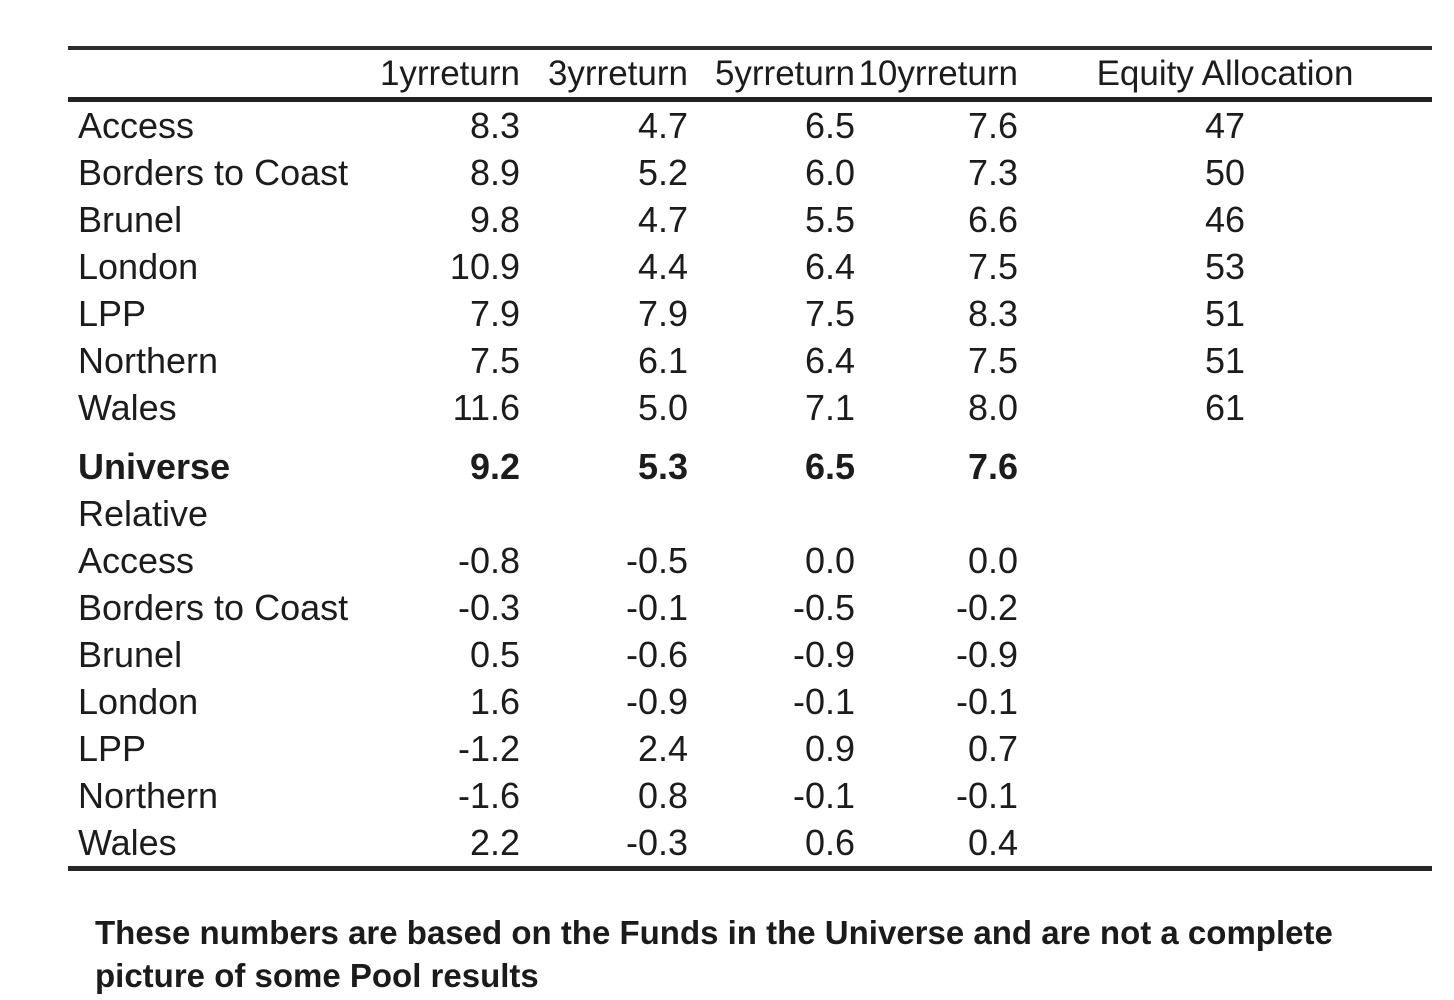  What do you see at coordinates (829, 219) in the screenshot?
I see `value-cell-5yr: 5.5` at bounding box center [829, 219].